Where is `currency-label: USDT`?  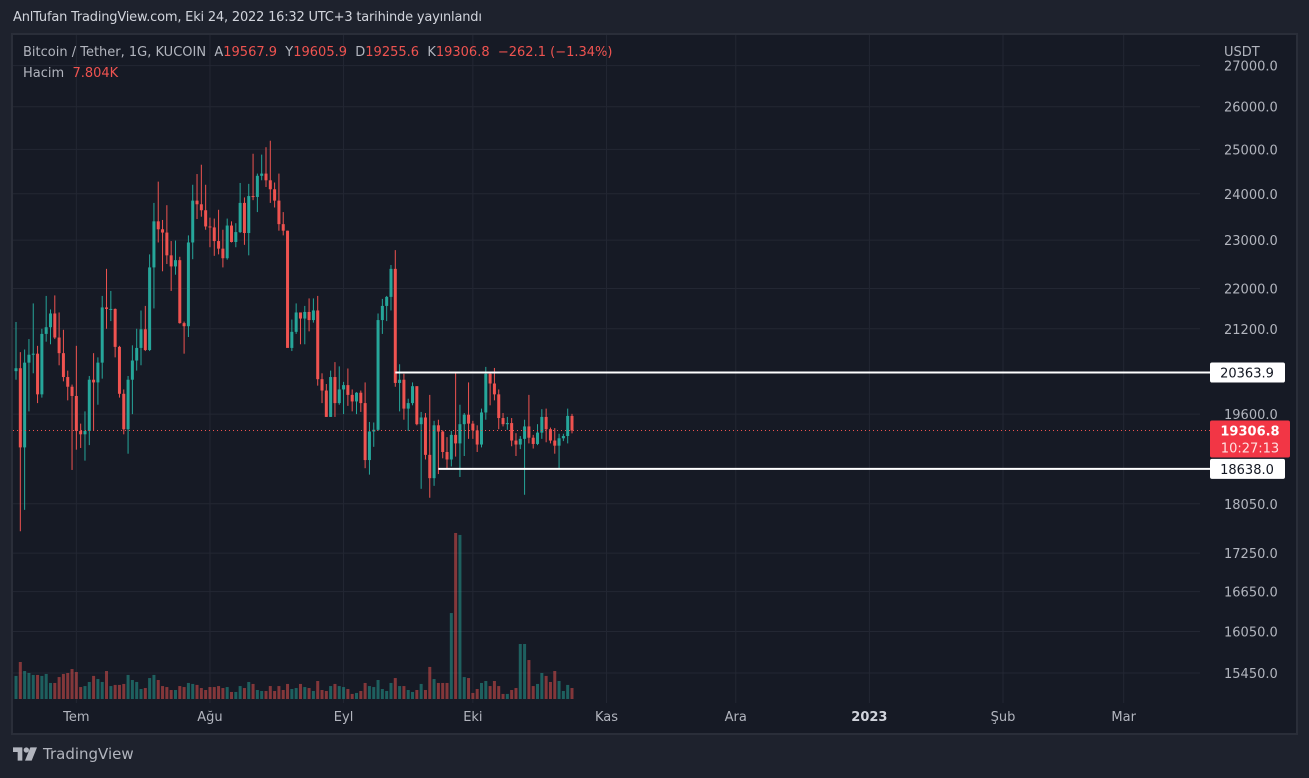
currency-label: USDT is located at coordinates (1242, 52).